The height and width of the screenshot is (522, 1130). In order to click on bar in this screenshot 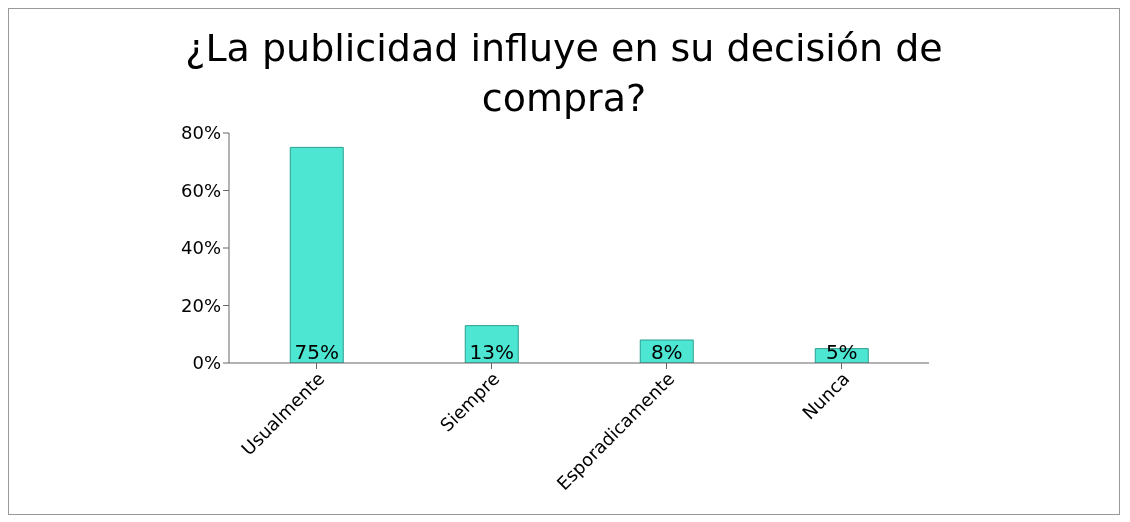, I will do `click(316, 254)`.